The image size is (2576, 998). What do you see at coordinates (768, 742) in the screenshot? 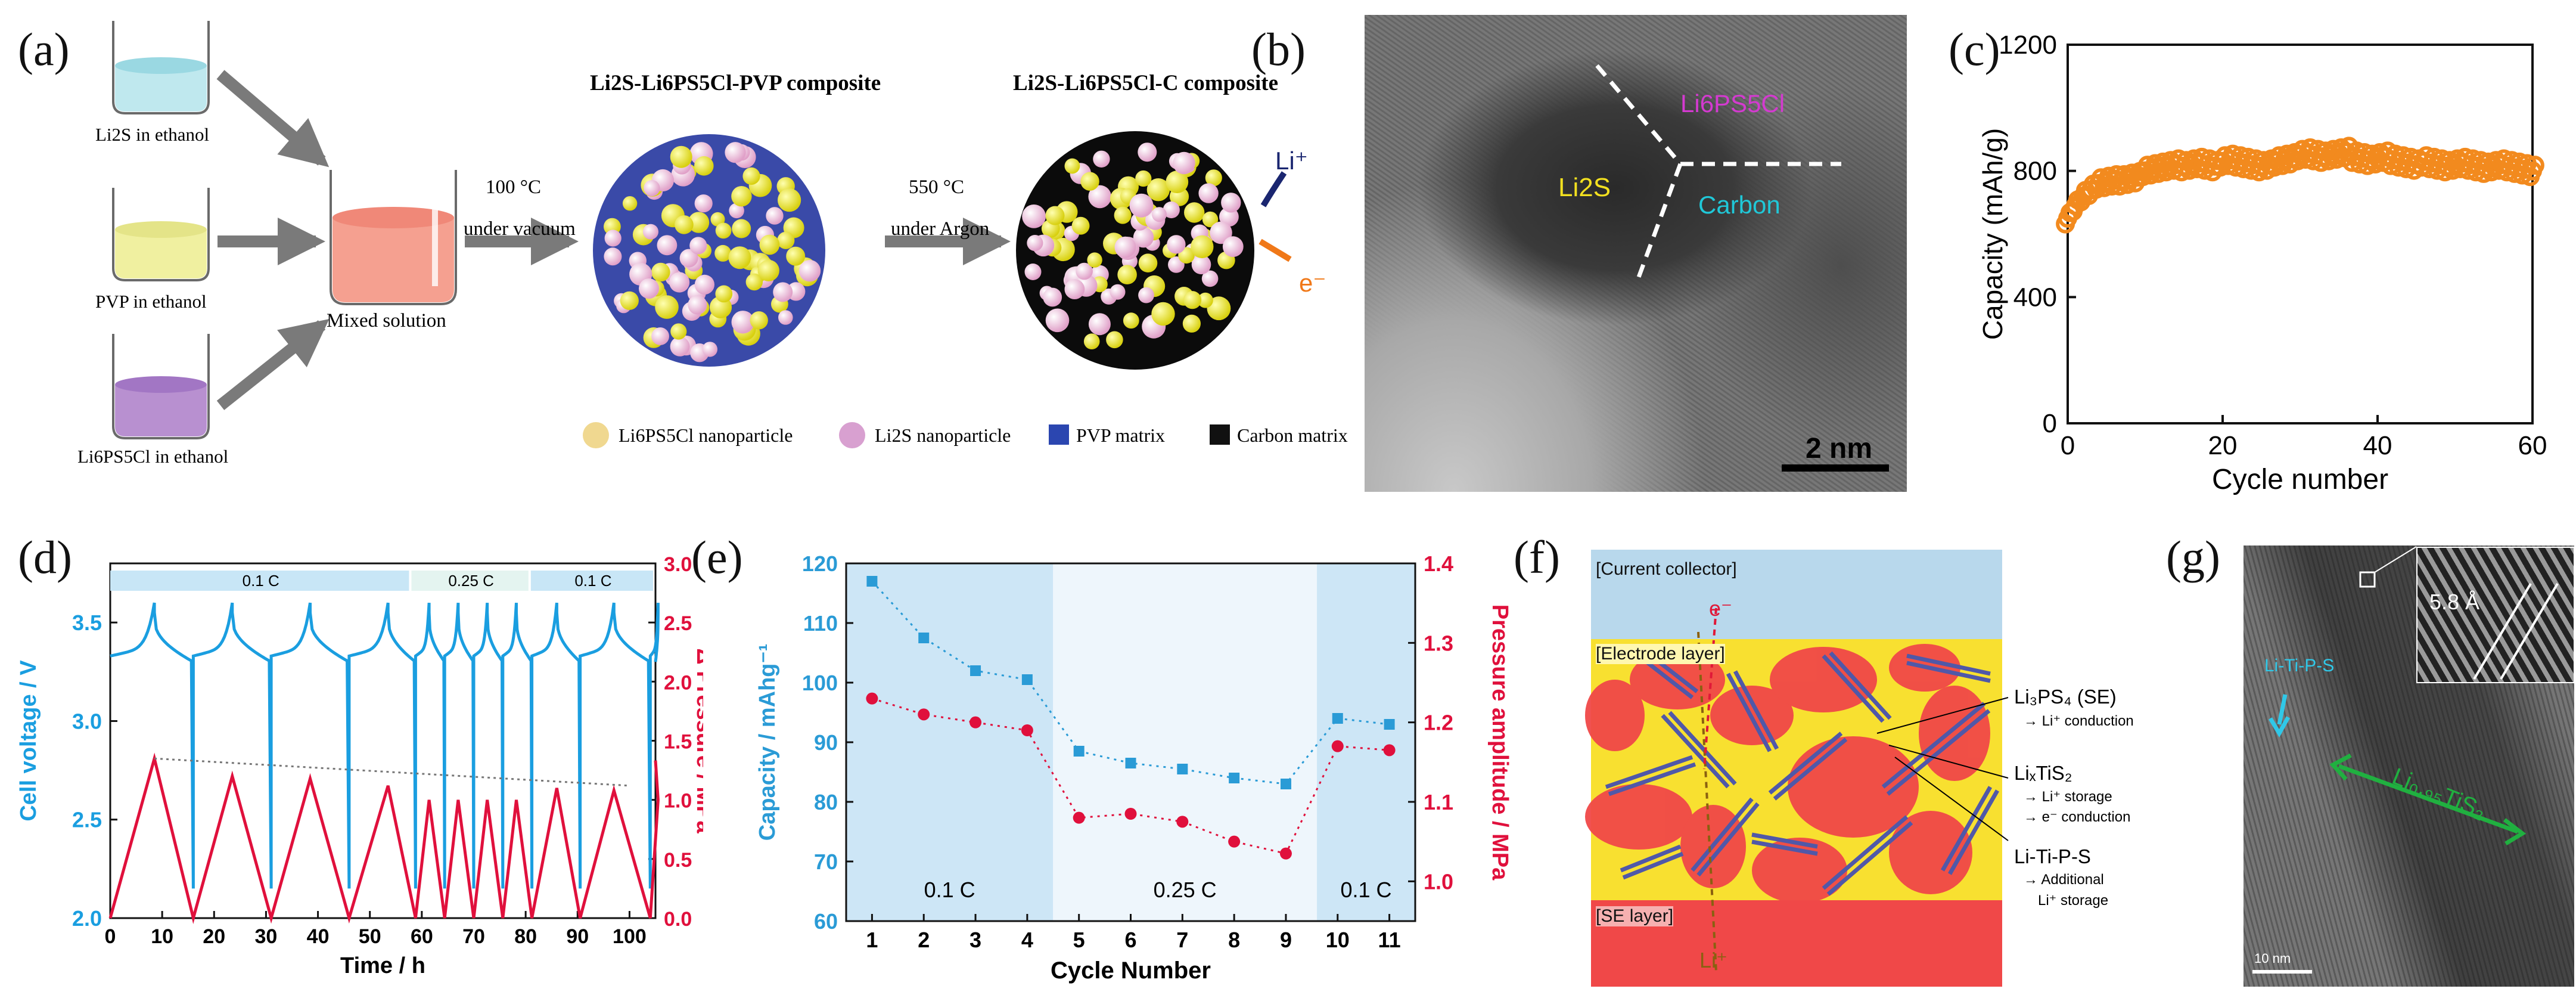
I see `y-axis-label: Capacity / mAhg⁻¹` at bounding box center [768, 742].